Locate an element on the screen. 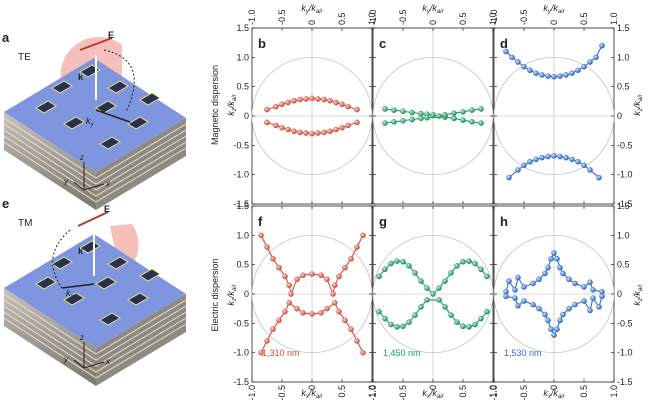  x-tick-label: 0 is located at coordinates (554, 387).